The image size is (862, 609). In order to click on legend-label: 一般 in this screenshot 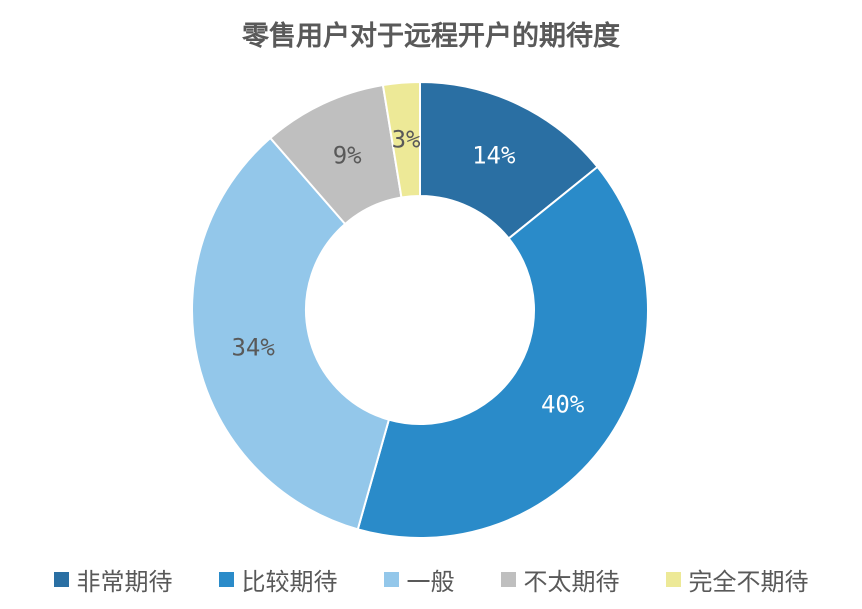, I will do `click(430, 582)`.